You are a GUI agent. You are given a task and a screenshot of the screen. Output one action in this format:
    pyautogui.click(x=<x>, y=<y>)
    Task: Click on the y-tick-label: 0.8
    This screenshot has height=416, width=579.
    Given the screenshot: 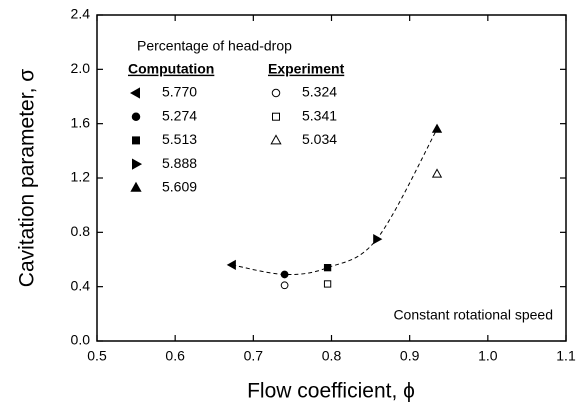 What is the action you would take?
    pyautogui.click(x=81, y=231)
    